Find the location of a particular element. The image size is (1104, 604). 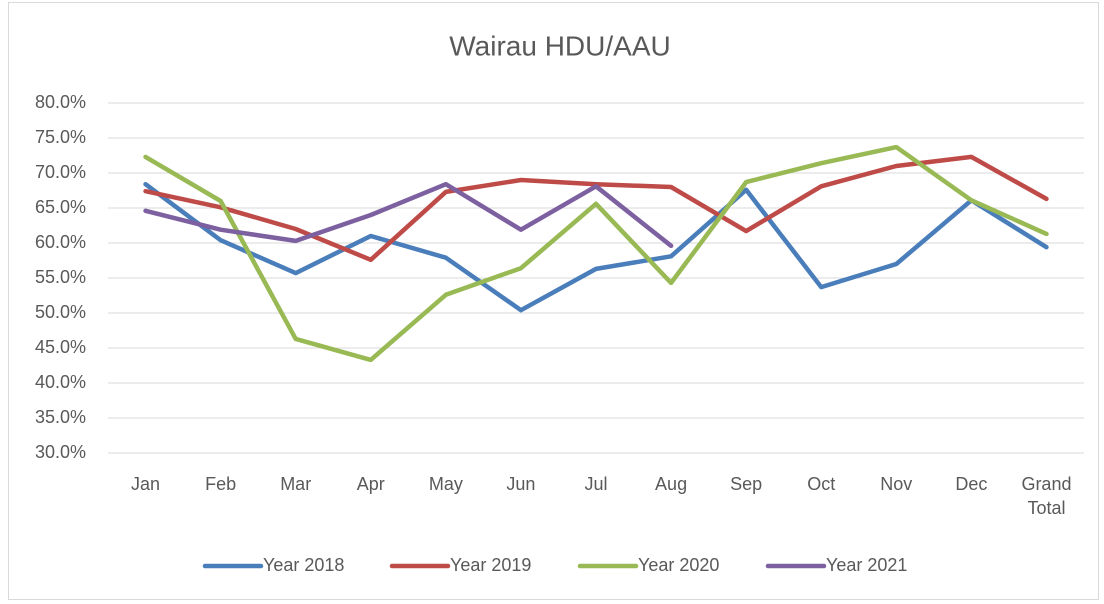

x-tick-label: Nov is located at coordinates (896, 484).